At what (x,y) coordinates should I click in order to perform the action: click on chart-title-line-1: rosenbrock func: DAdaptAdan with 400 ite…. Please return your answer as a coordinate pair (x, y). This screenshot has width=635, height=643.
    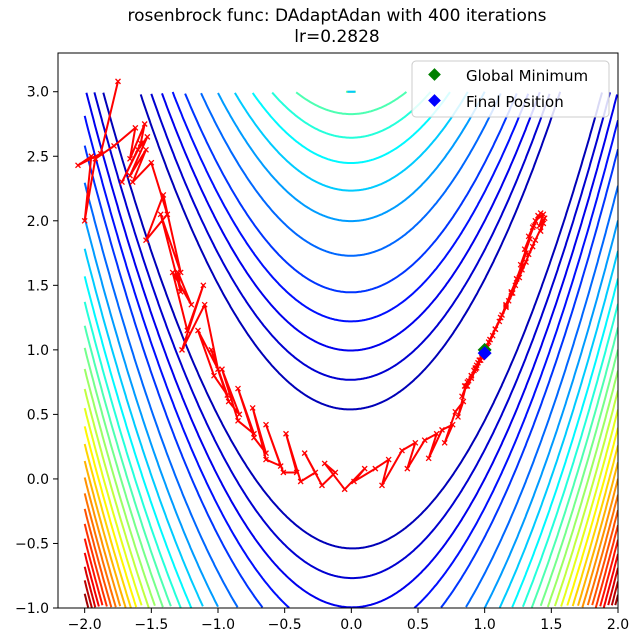
    Looking at the image, I should click on (336, 16).